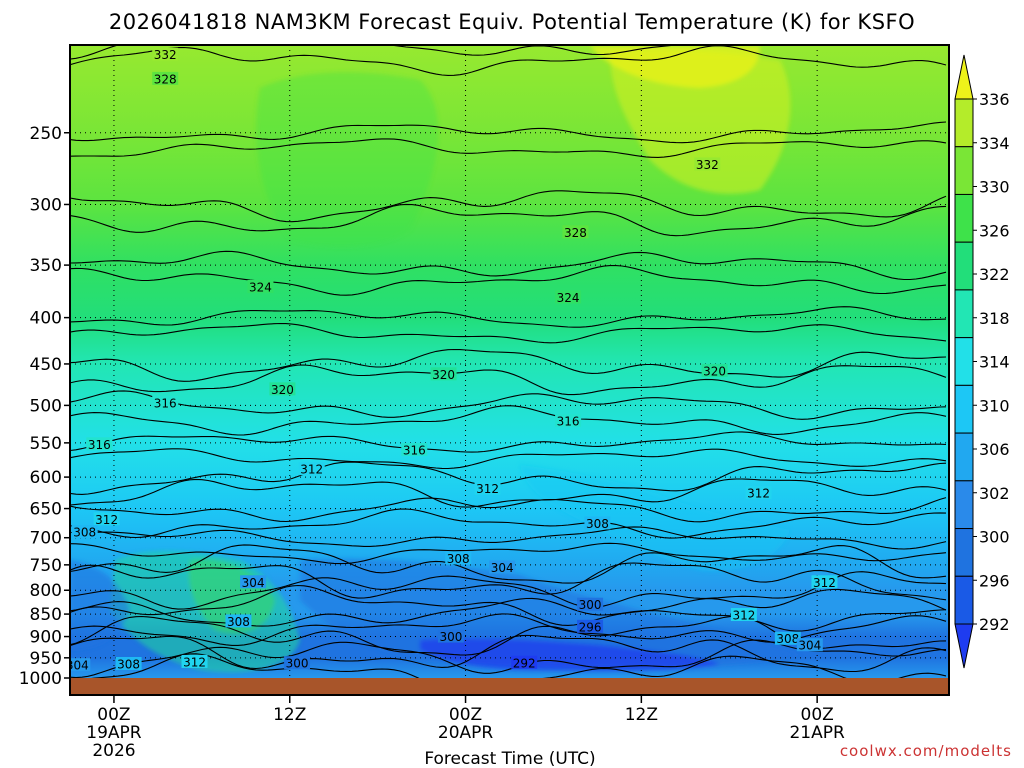 This screenshot has height=768, width=1024. Describe the element at coordinates (46, 365) in the screenshot. I see `y-tick-label: 450` at that location.